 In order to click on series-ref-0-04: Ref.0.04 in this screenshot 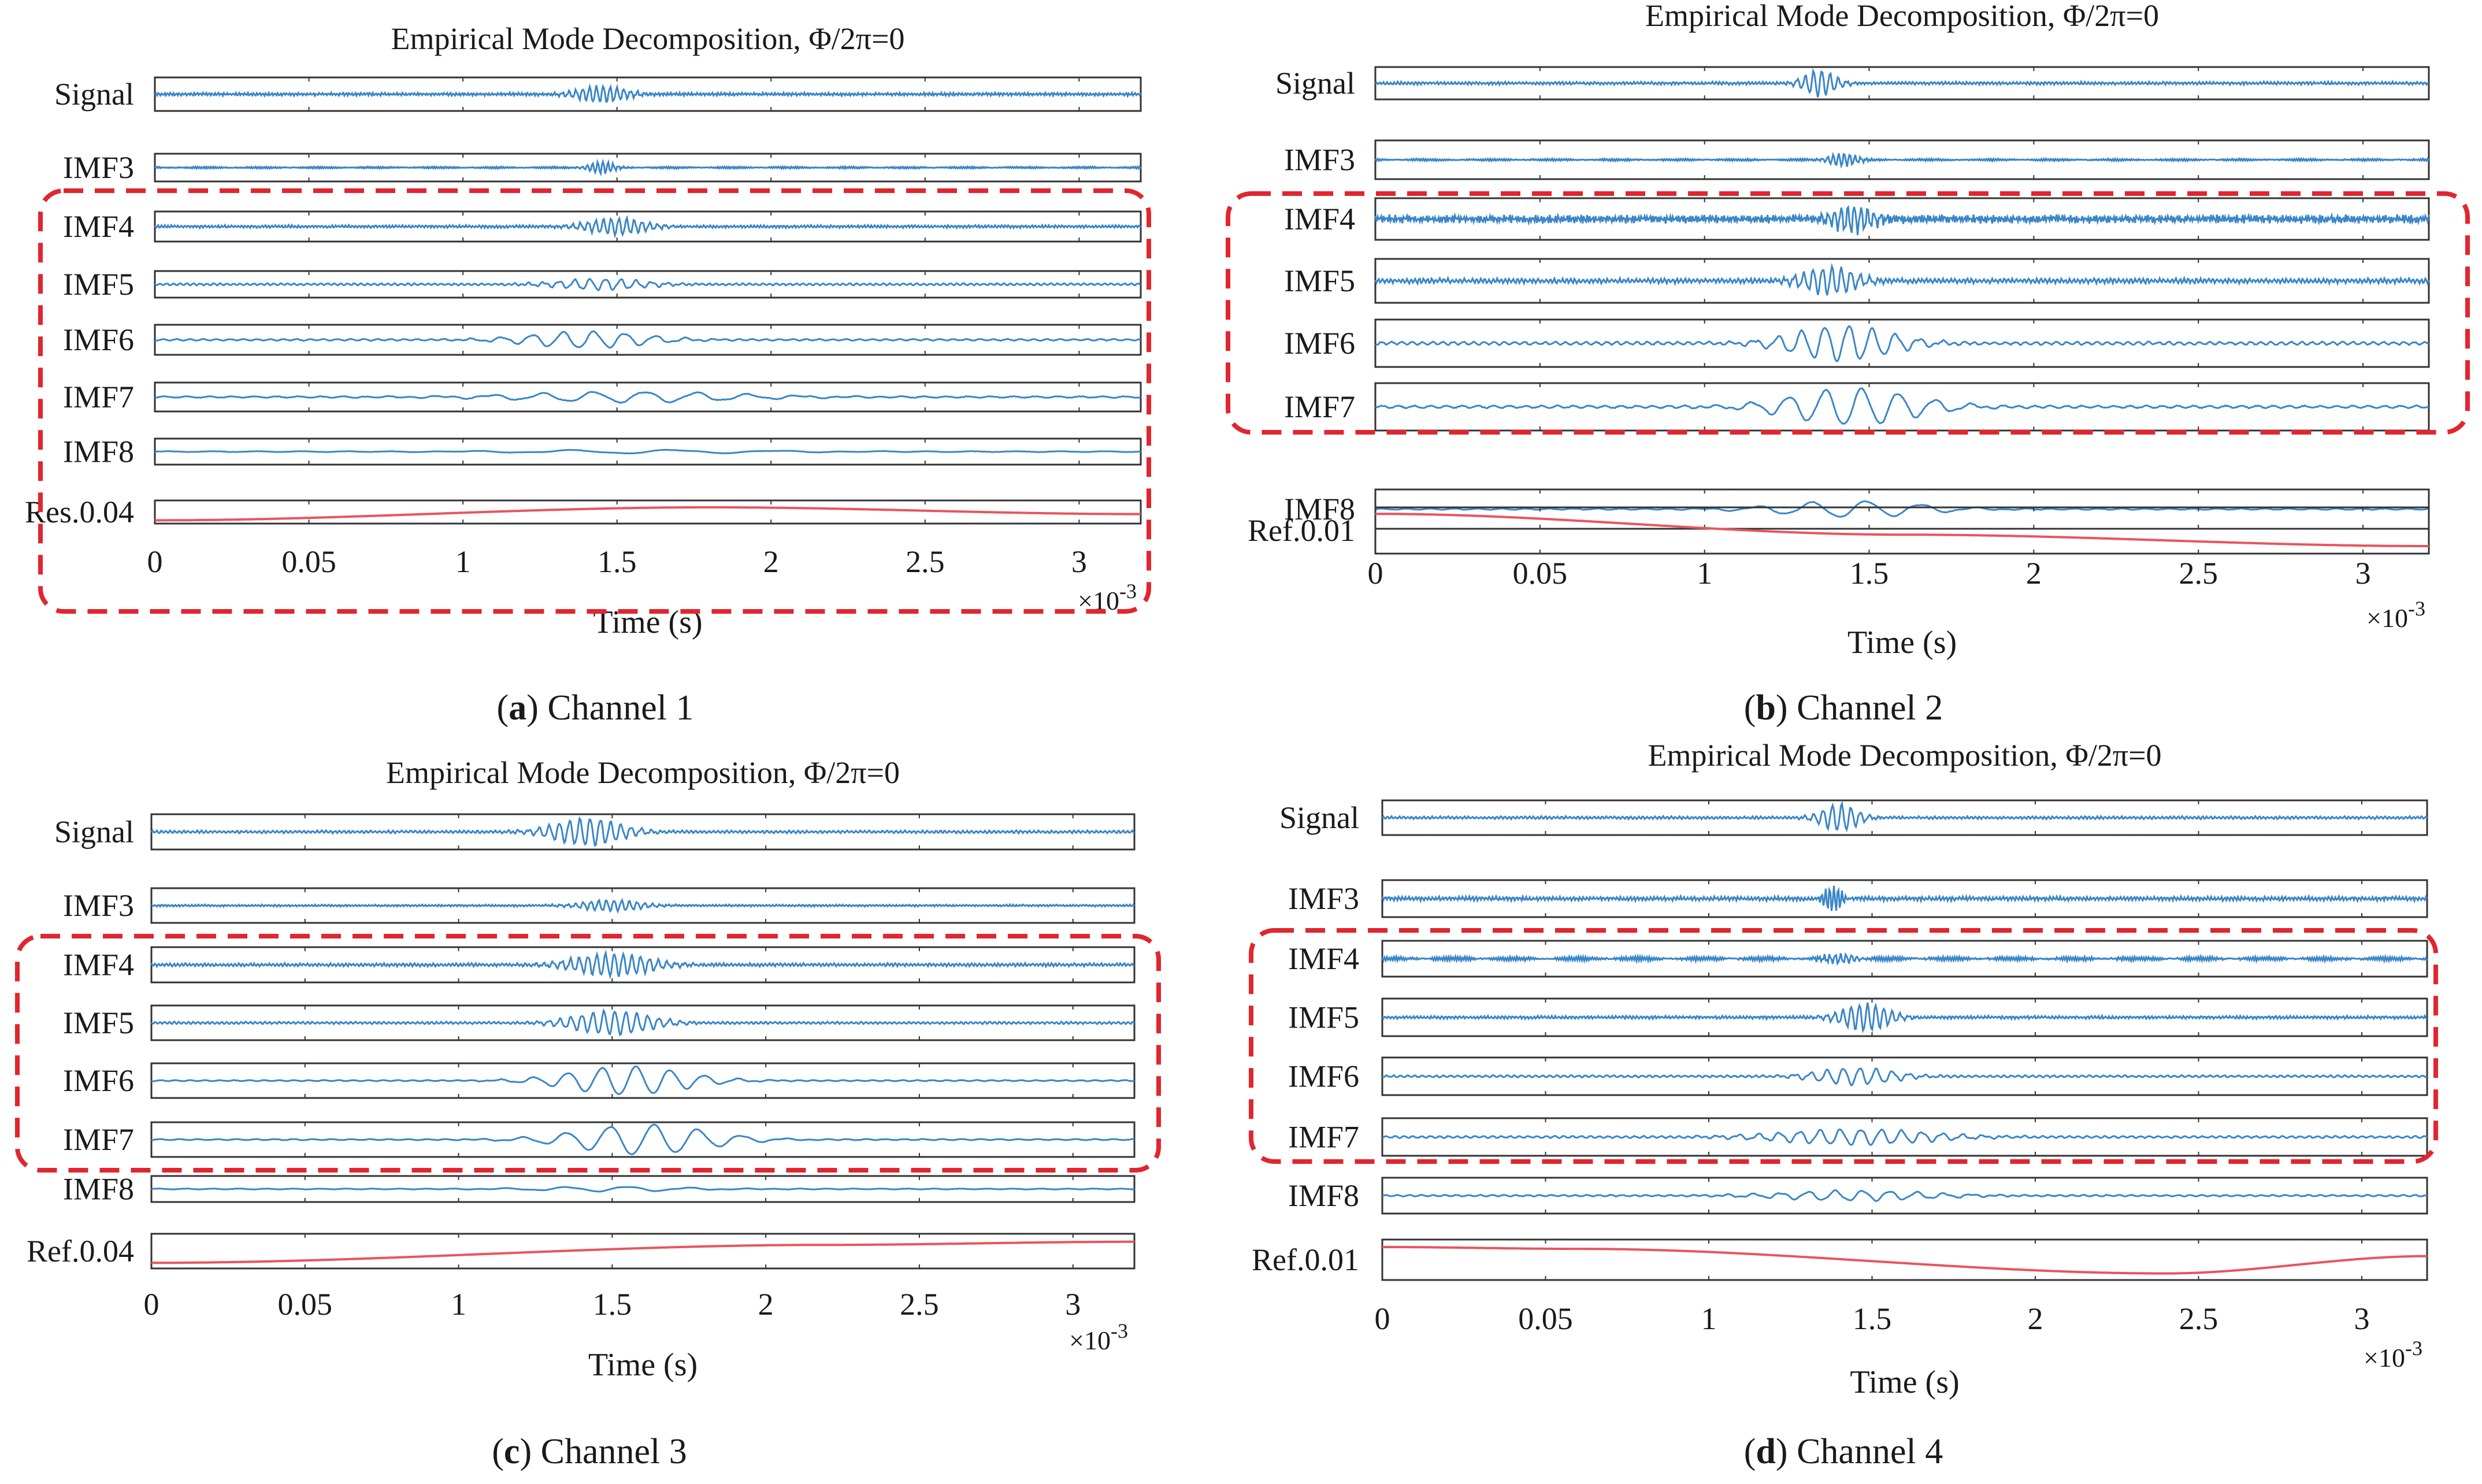, I will do `click(581, 1251)`.